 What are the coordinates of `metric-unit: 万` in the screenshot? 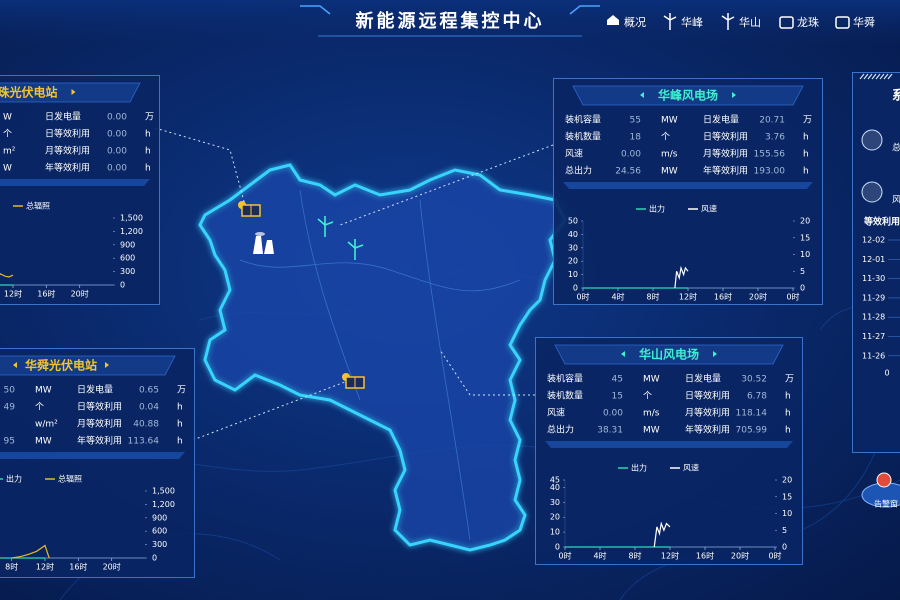 It's located at (149, 118).